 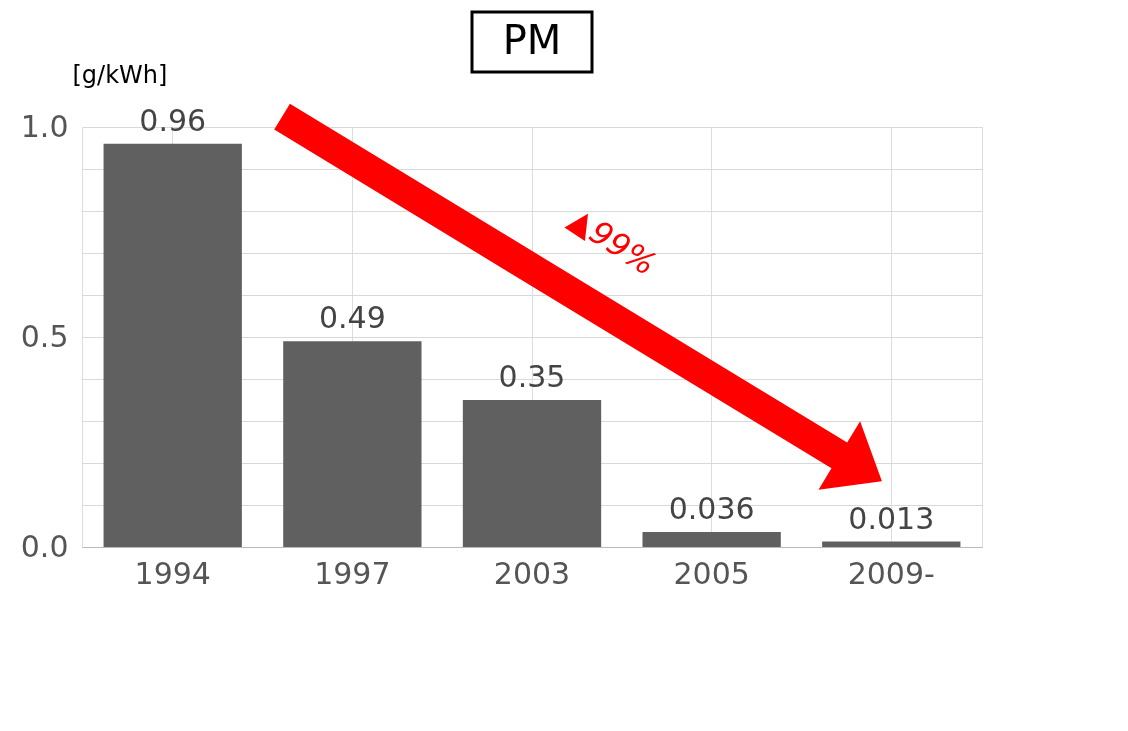 What do you see at coordinates (44, 546) in the screenshot?
I see `y-tick-label: 0.0` at bounding box center [44, 546].